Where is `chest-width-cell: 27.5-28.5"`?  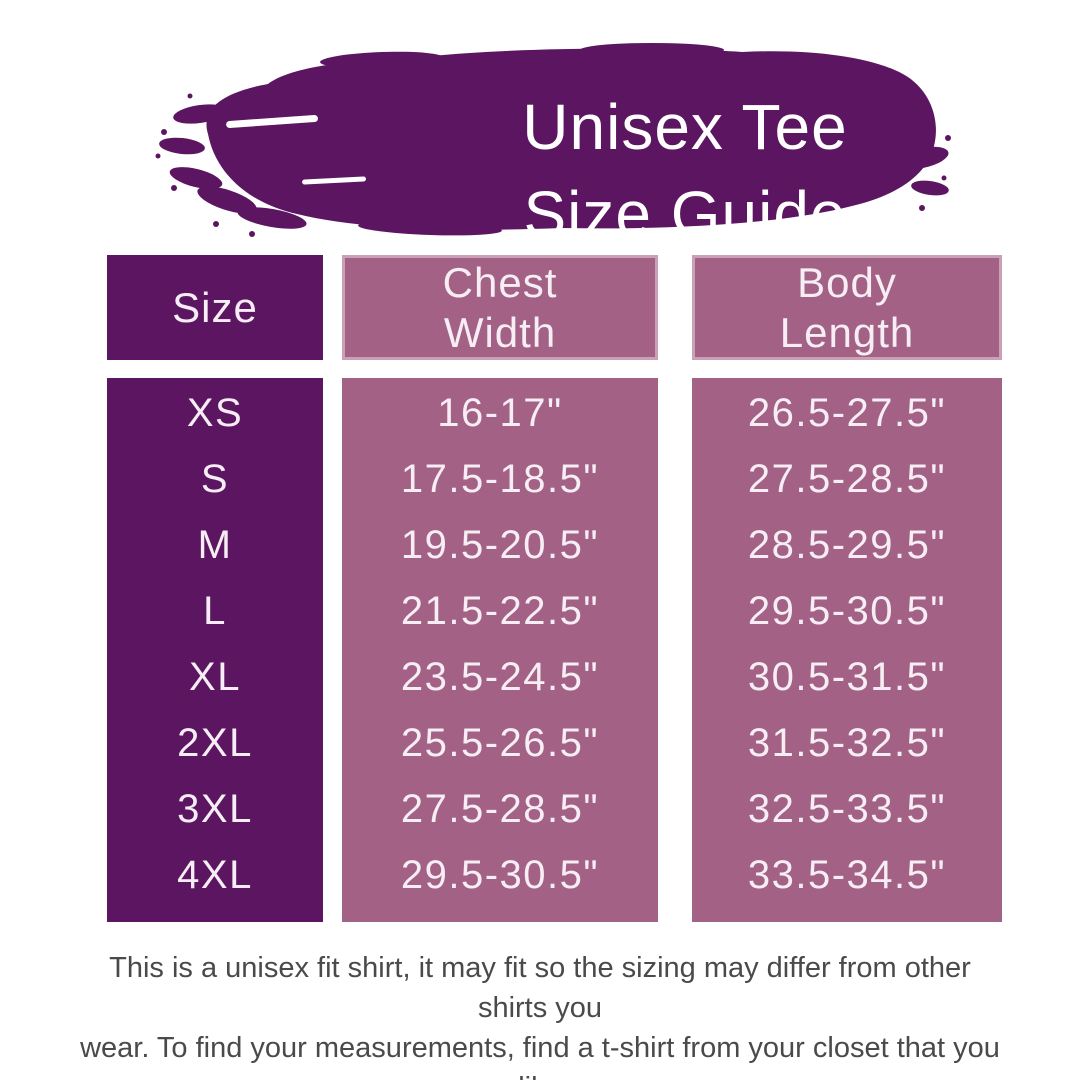
chest-width-cell: 27.5-28.5" is located at coordinates (500, 808).